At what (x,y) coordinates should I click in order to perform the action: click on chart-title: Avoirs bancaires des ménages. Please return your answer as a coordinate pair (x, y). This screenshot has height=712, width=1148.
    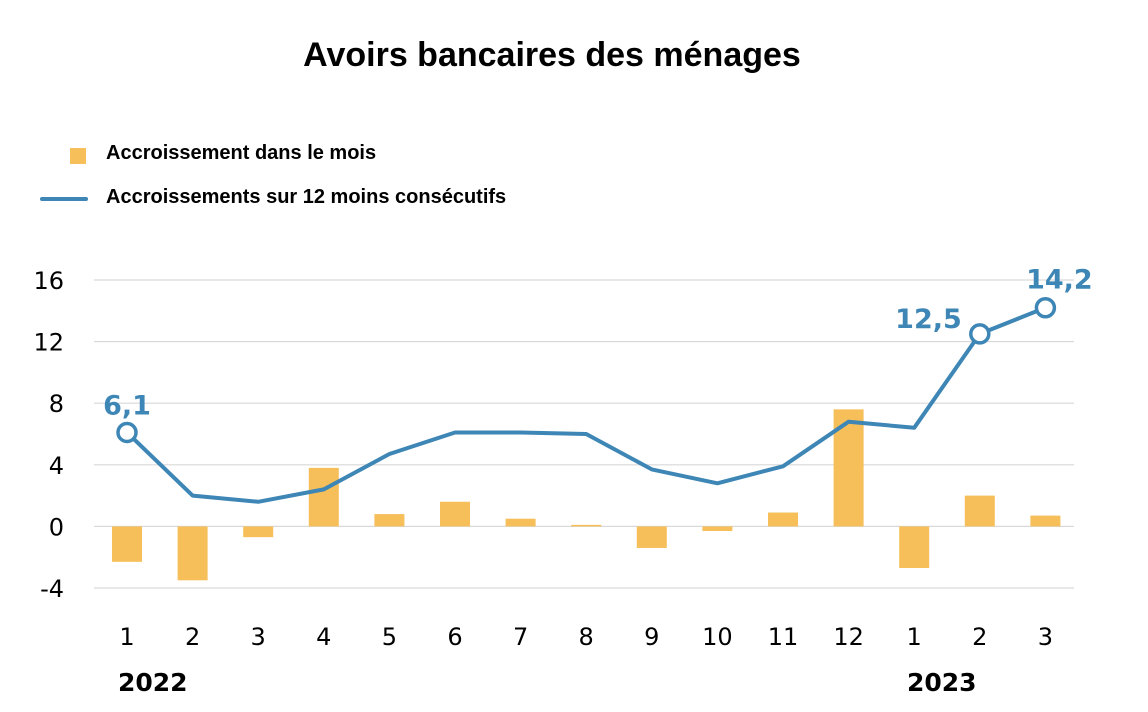
    Looking at the image, I should click on (552, 55).